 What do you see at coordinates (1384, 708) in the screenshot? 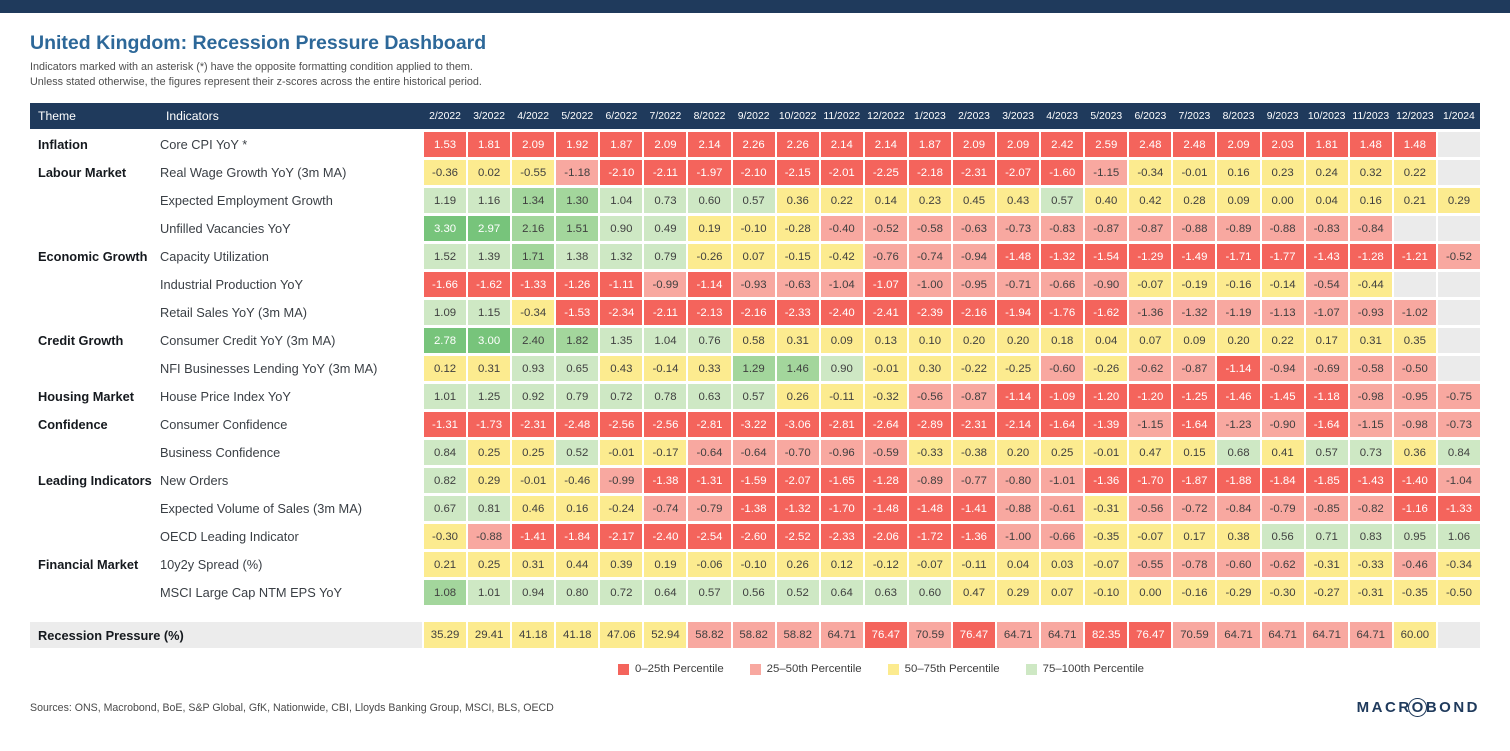
I see `logo-text-pre: MACR` at bounding box center [1384, 708].